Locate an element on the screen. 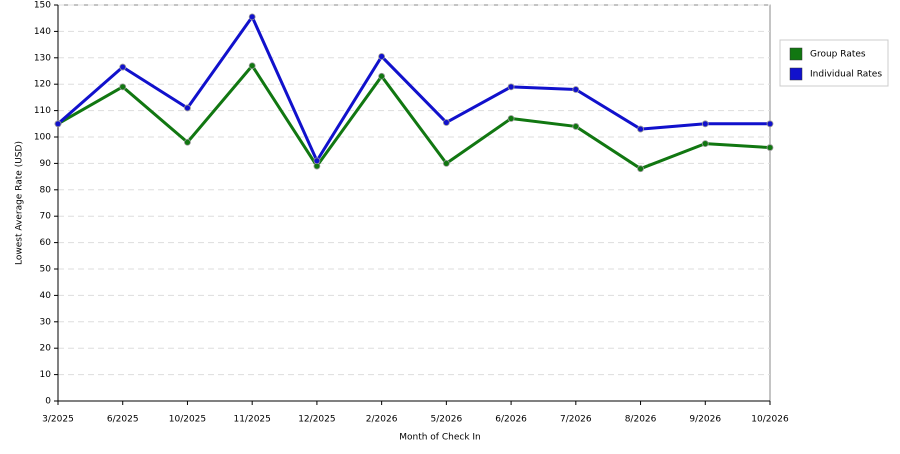 Image resolution: width=900 pixels, height=454 pixels. y-tick-label: 70 is located at coordinates (46, 217).